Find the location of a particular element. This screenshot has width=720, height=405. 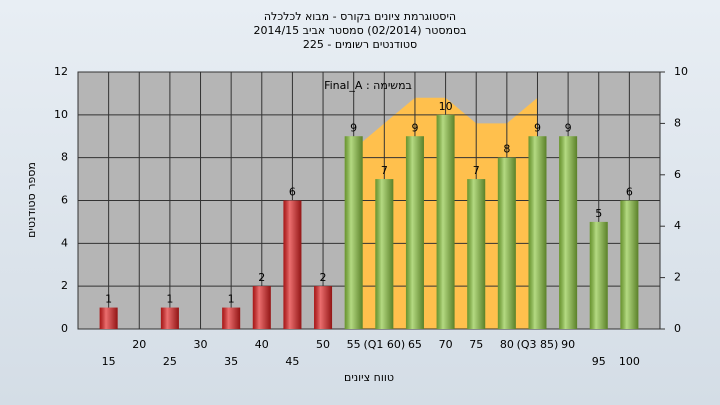

x-tick-label: 95 is located at coordinates (599, 361).